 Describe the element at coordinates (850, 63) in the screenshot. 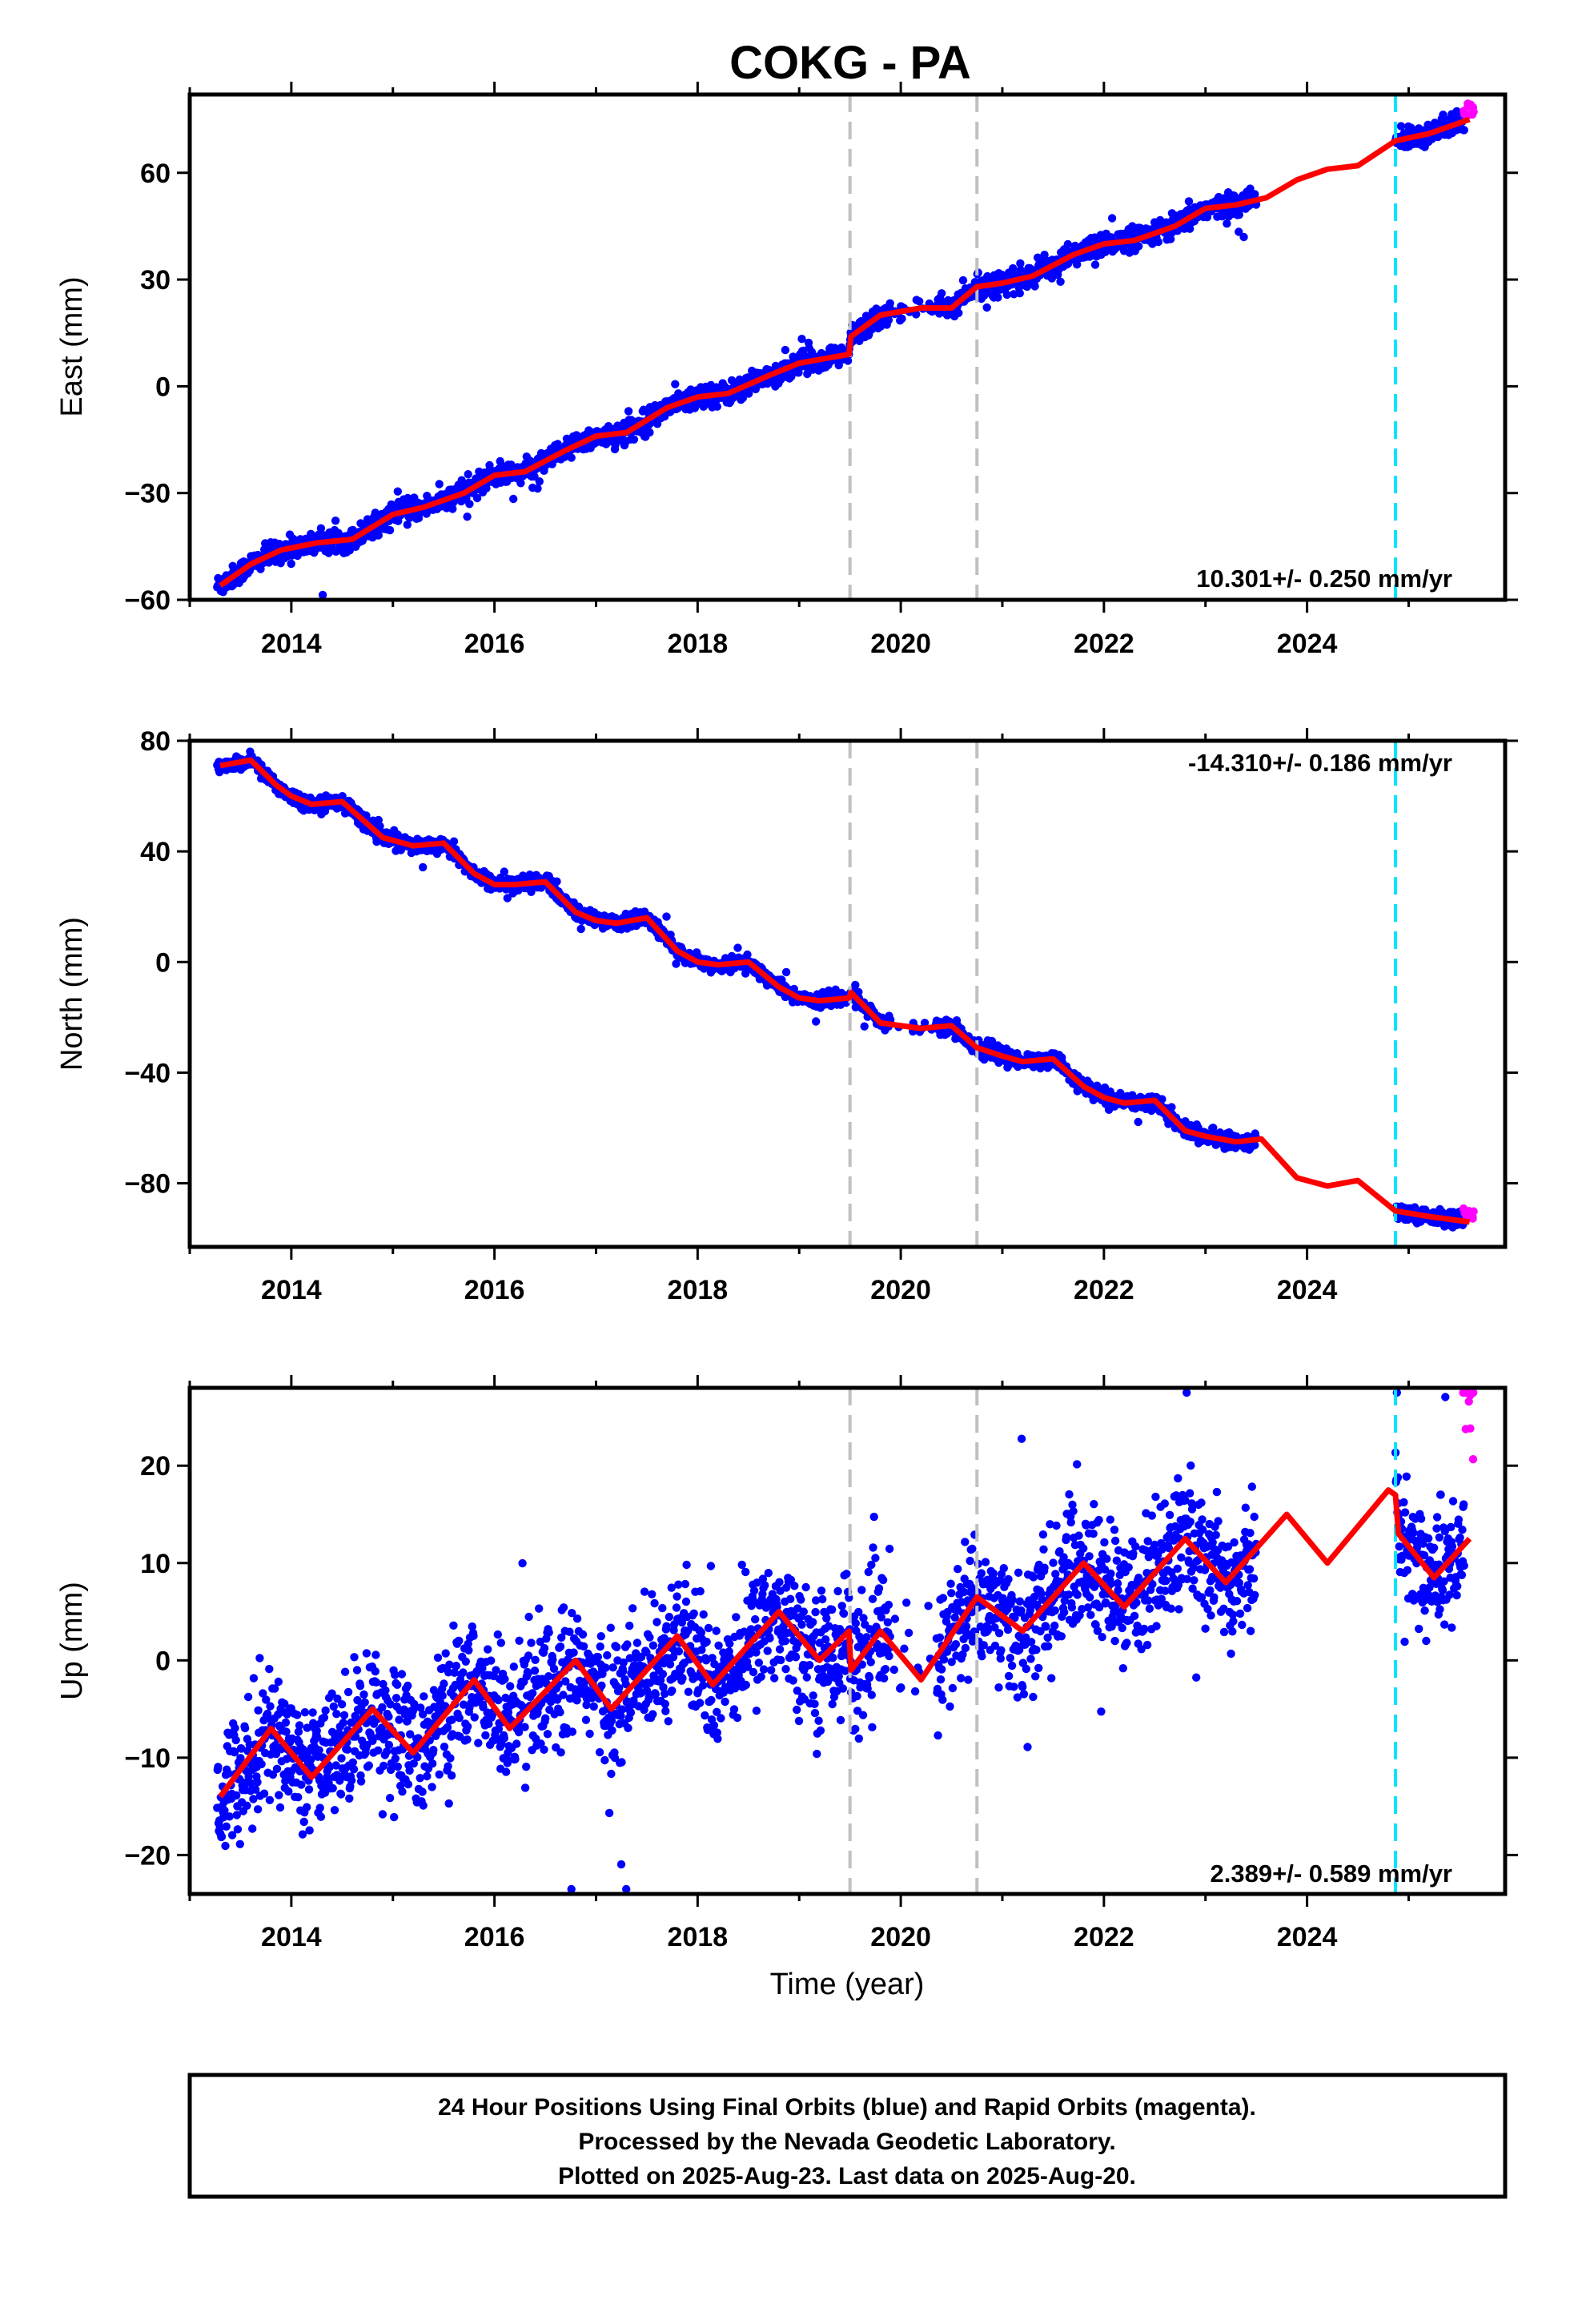

I see `plot-title: COKG - PA` at that location.